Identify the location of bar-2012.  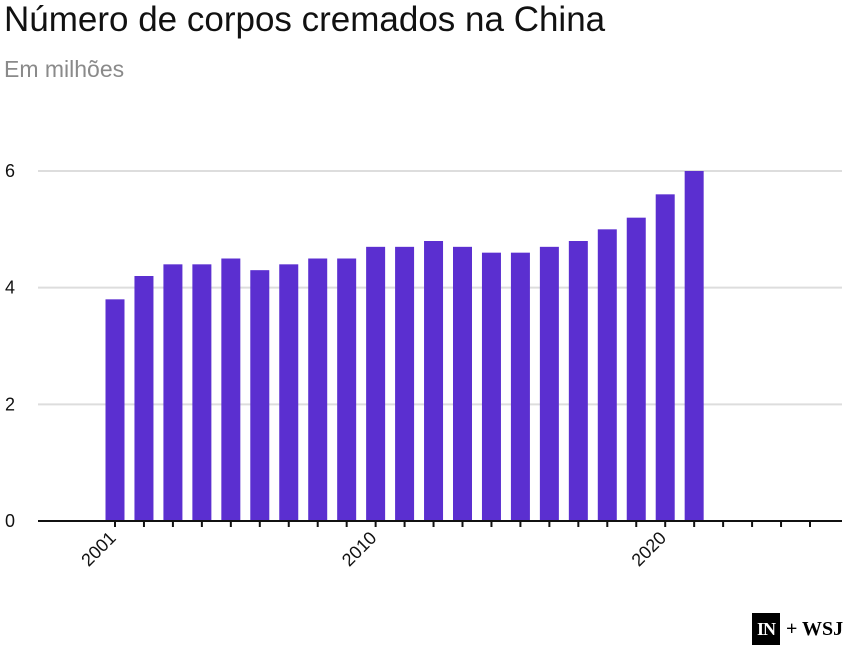
(434, 381).